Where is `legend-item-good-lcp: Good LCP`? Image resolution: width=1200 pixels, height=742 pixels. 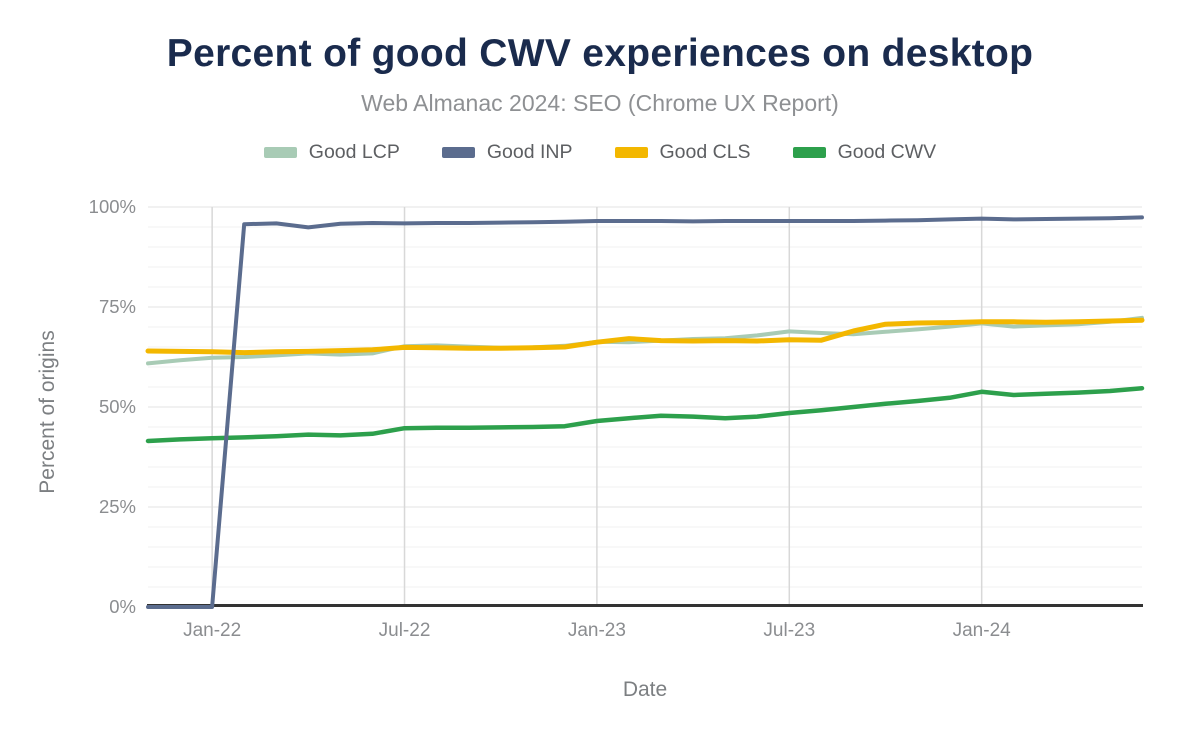
legend-item-good-lcp: Good LCP is located at coordinates (331, 152).